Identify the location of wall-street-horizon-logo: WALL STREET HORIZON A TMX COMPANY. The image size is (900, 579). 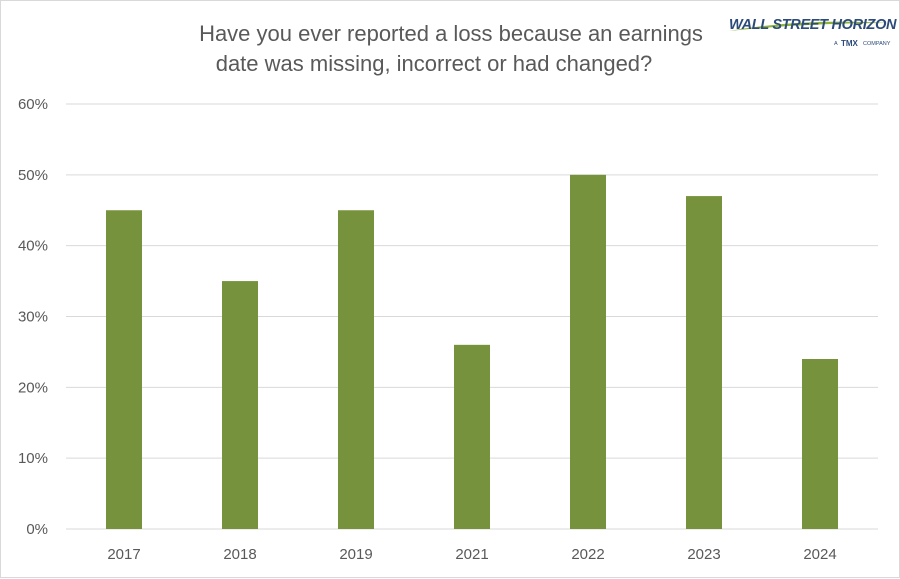
(813, 32).